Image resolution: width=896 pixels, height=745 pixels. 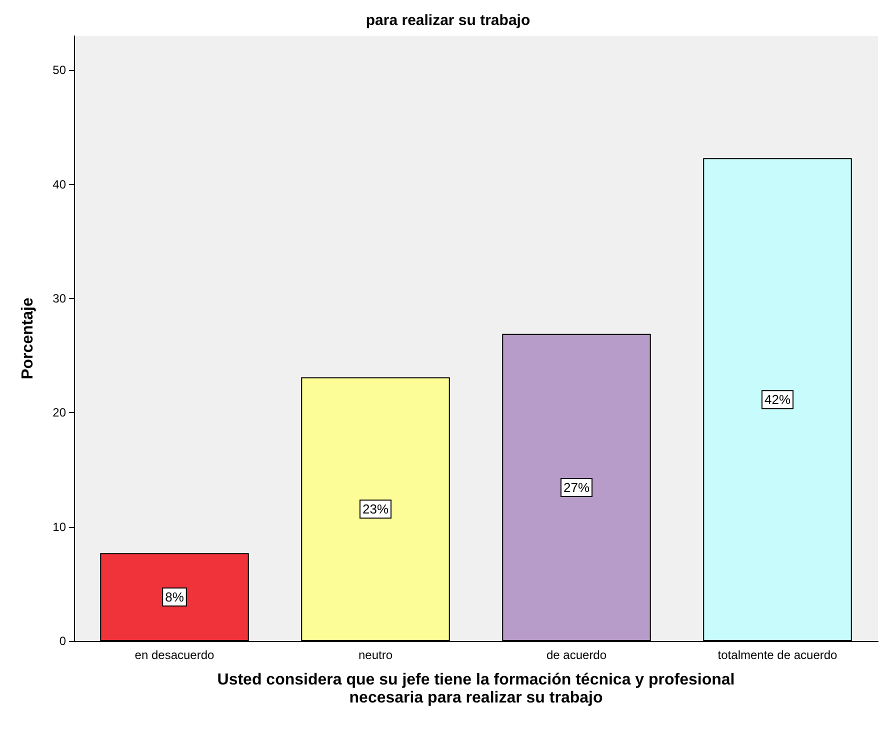 What do you see at coordinates (448, 20) in the screenshot?
I see `chart-title: para realizar su trabajo` at bounding box center [448, 20].